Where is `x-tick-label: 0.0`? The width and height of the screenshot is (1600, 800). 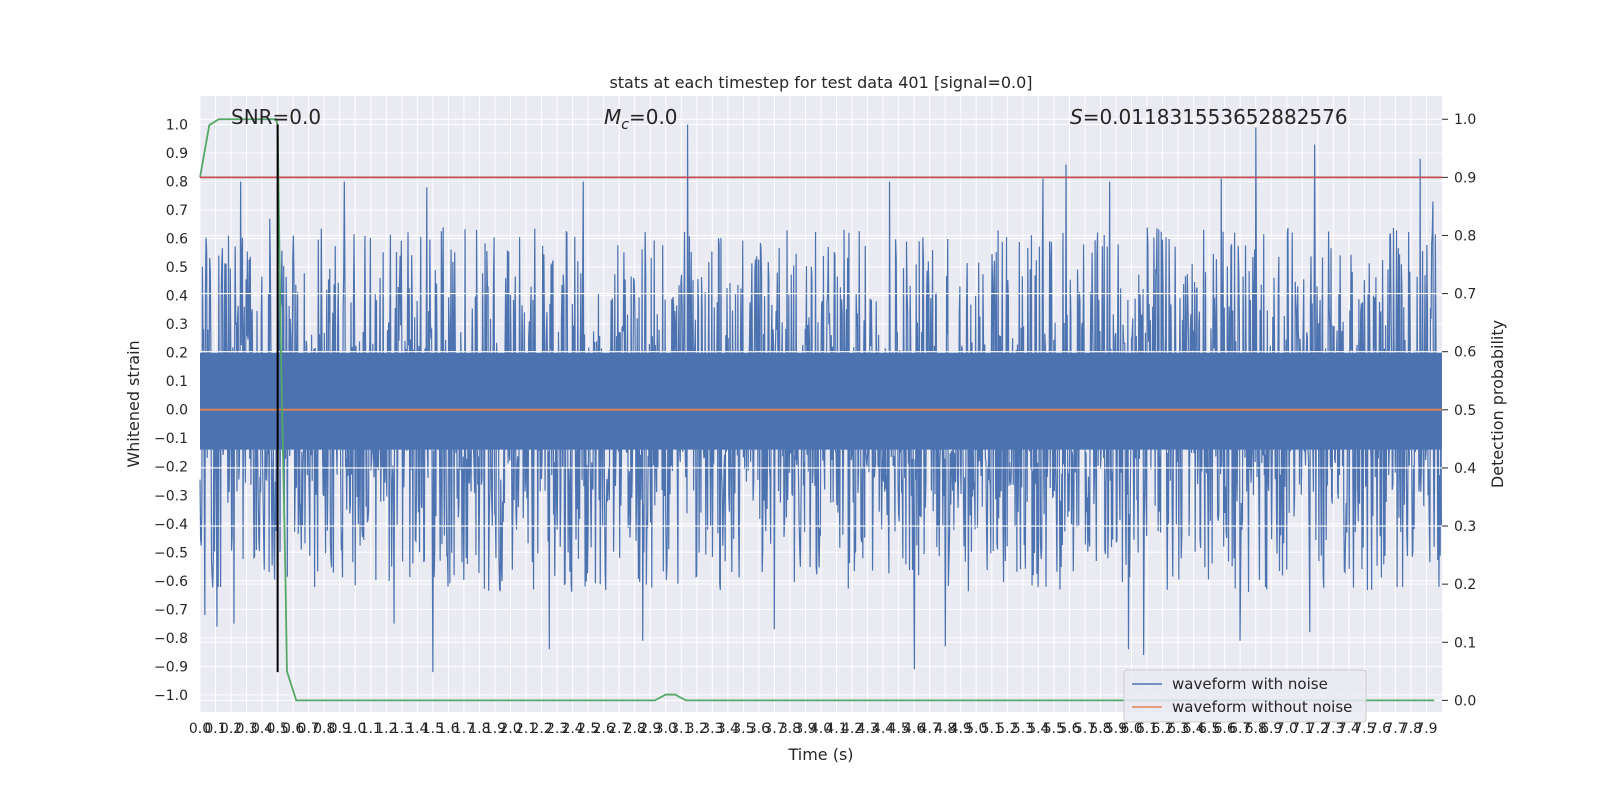 x-tick-label: 0.0 is located at coordinates (200, 729).